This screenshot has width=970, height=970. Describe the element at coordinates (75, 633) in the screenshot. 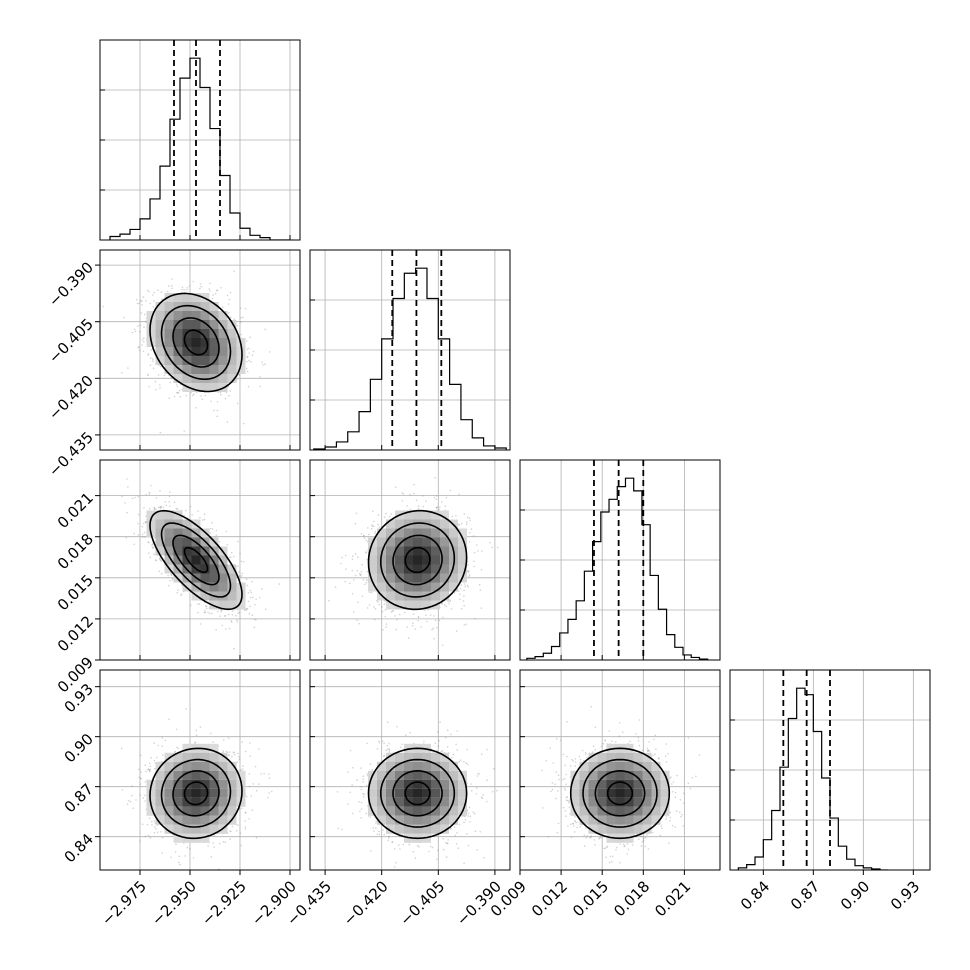

I see `y-tick-label: 0.012` at that location.